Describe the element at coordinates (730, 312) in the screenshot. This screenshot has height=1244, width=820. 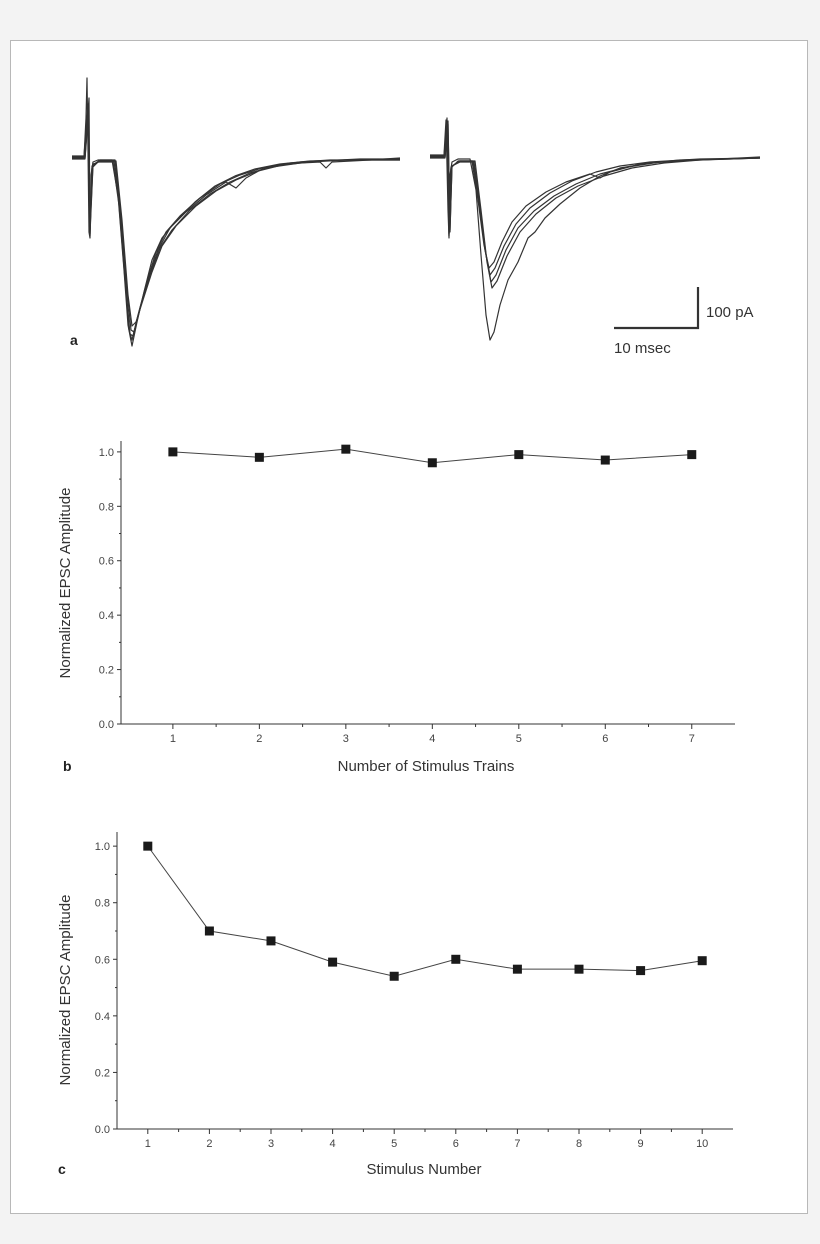
I see `scale-amplitude-label: 100 pA` at that location.